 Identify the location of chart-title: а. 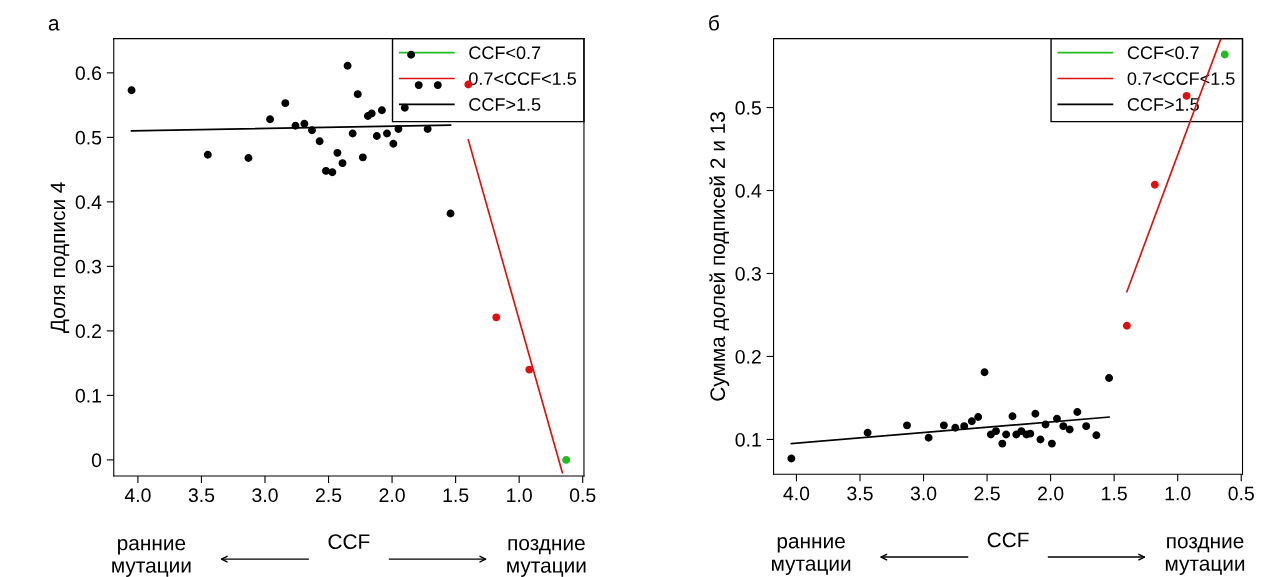
(54, 25).